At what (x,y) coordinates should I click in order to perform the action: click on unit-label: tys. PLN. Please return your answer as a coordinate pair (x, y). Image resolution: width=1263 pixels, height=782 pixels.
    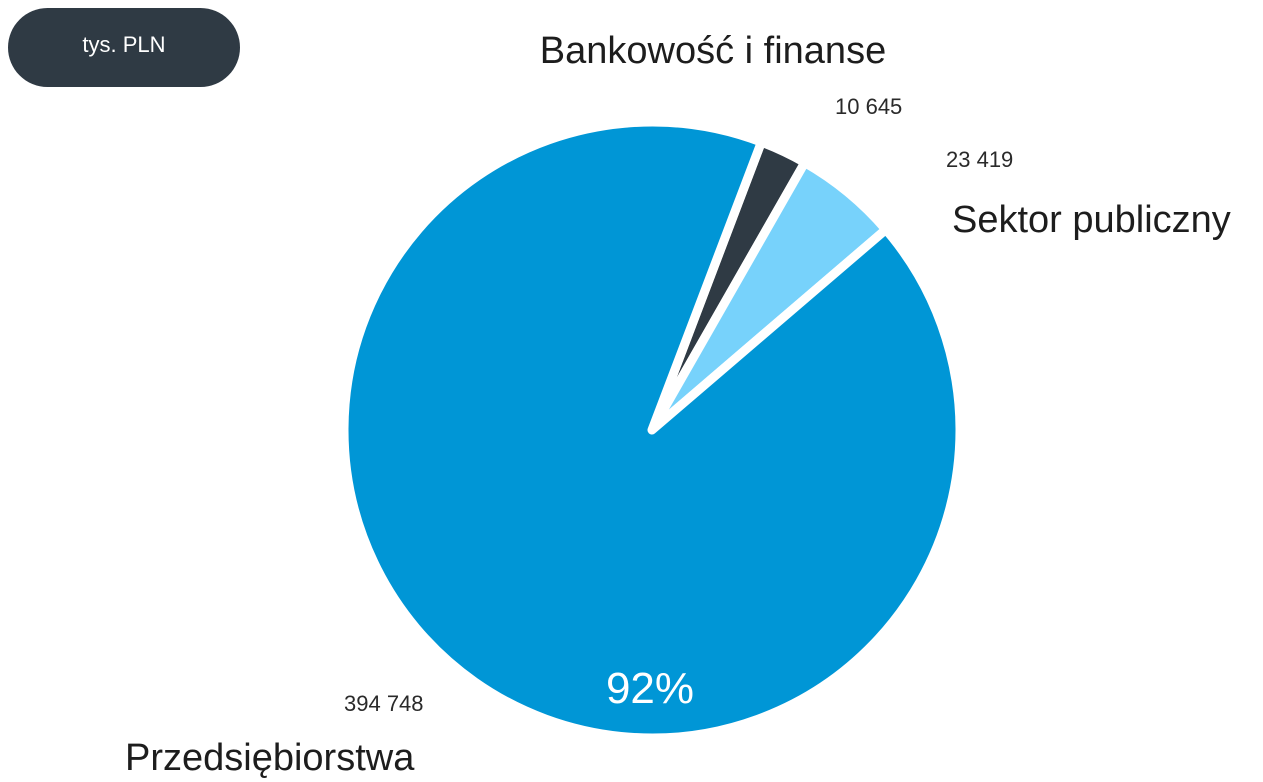
    Looking at the image, I should click on (124, 44).